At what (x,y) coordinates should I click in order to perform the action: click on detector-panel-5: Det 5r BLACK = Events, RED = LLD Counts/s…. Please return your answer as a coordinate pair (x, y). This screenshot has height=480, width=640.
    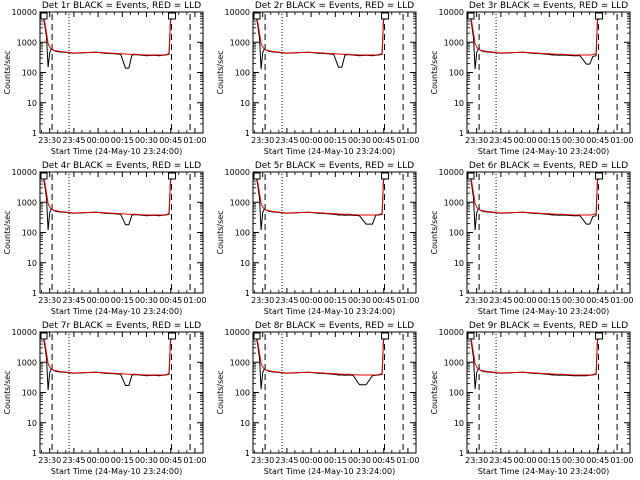
    Looking at the image, I should click on (317, 238).